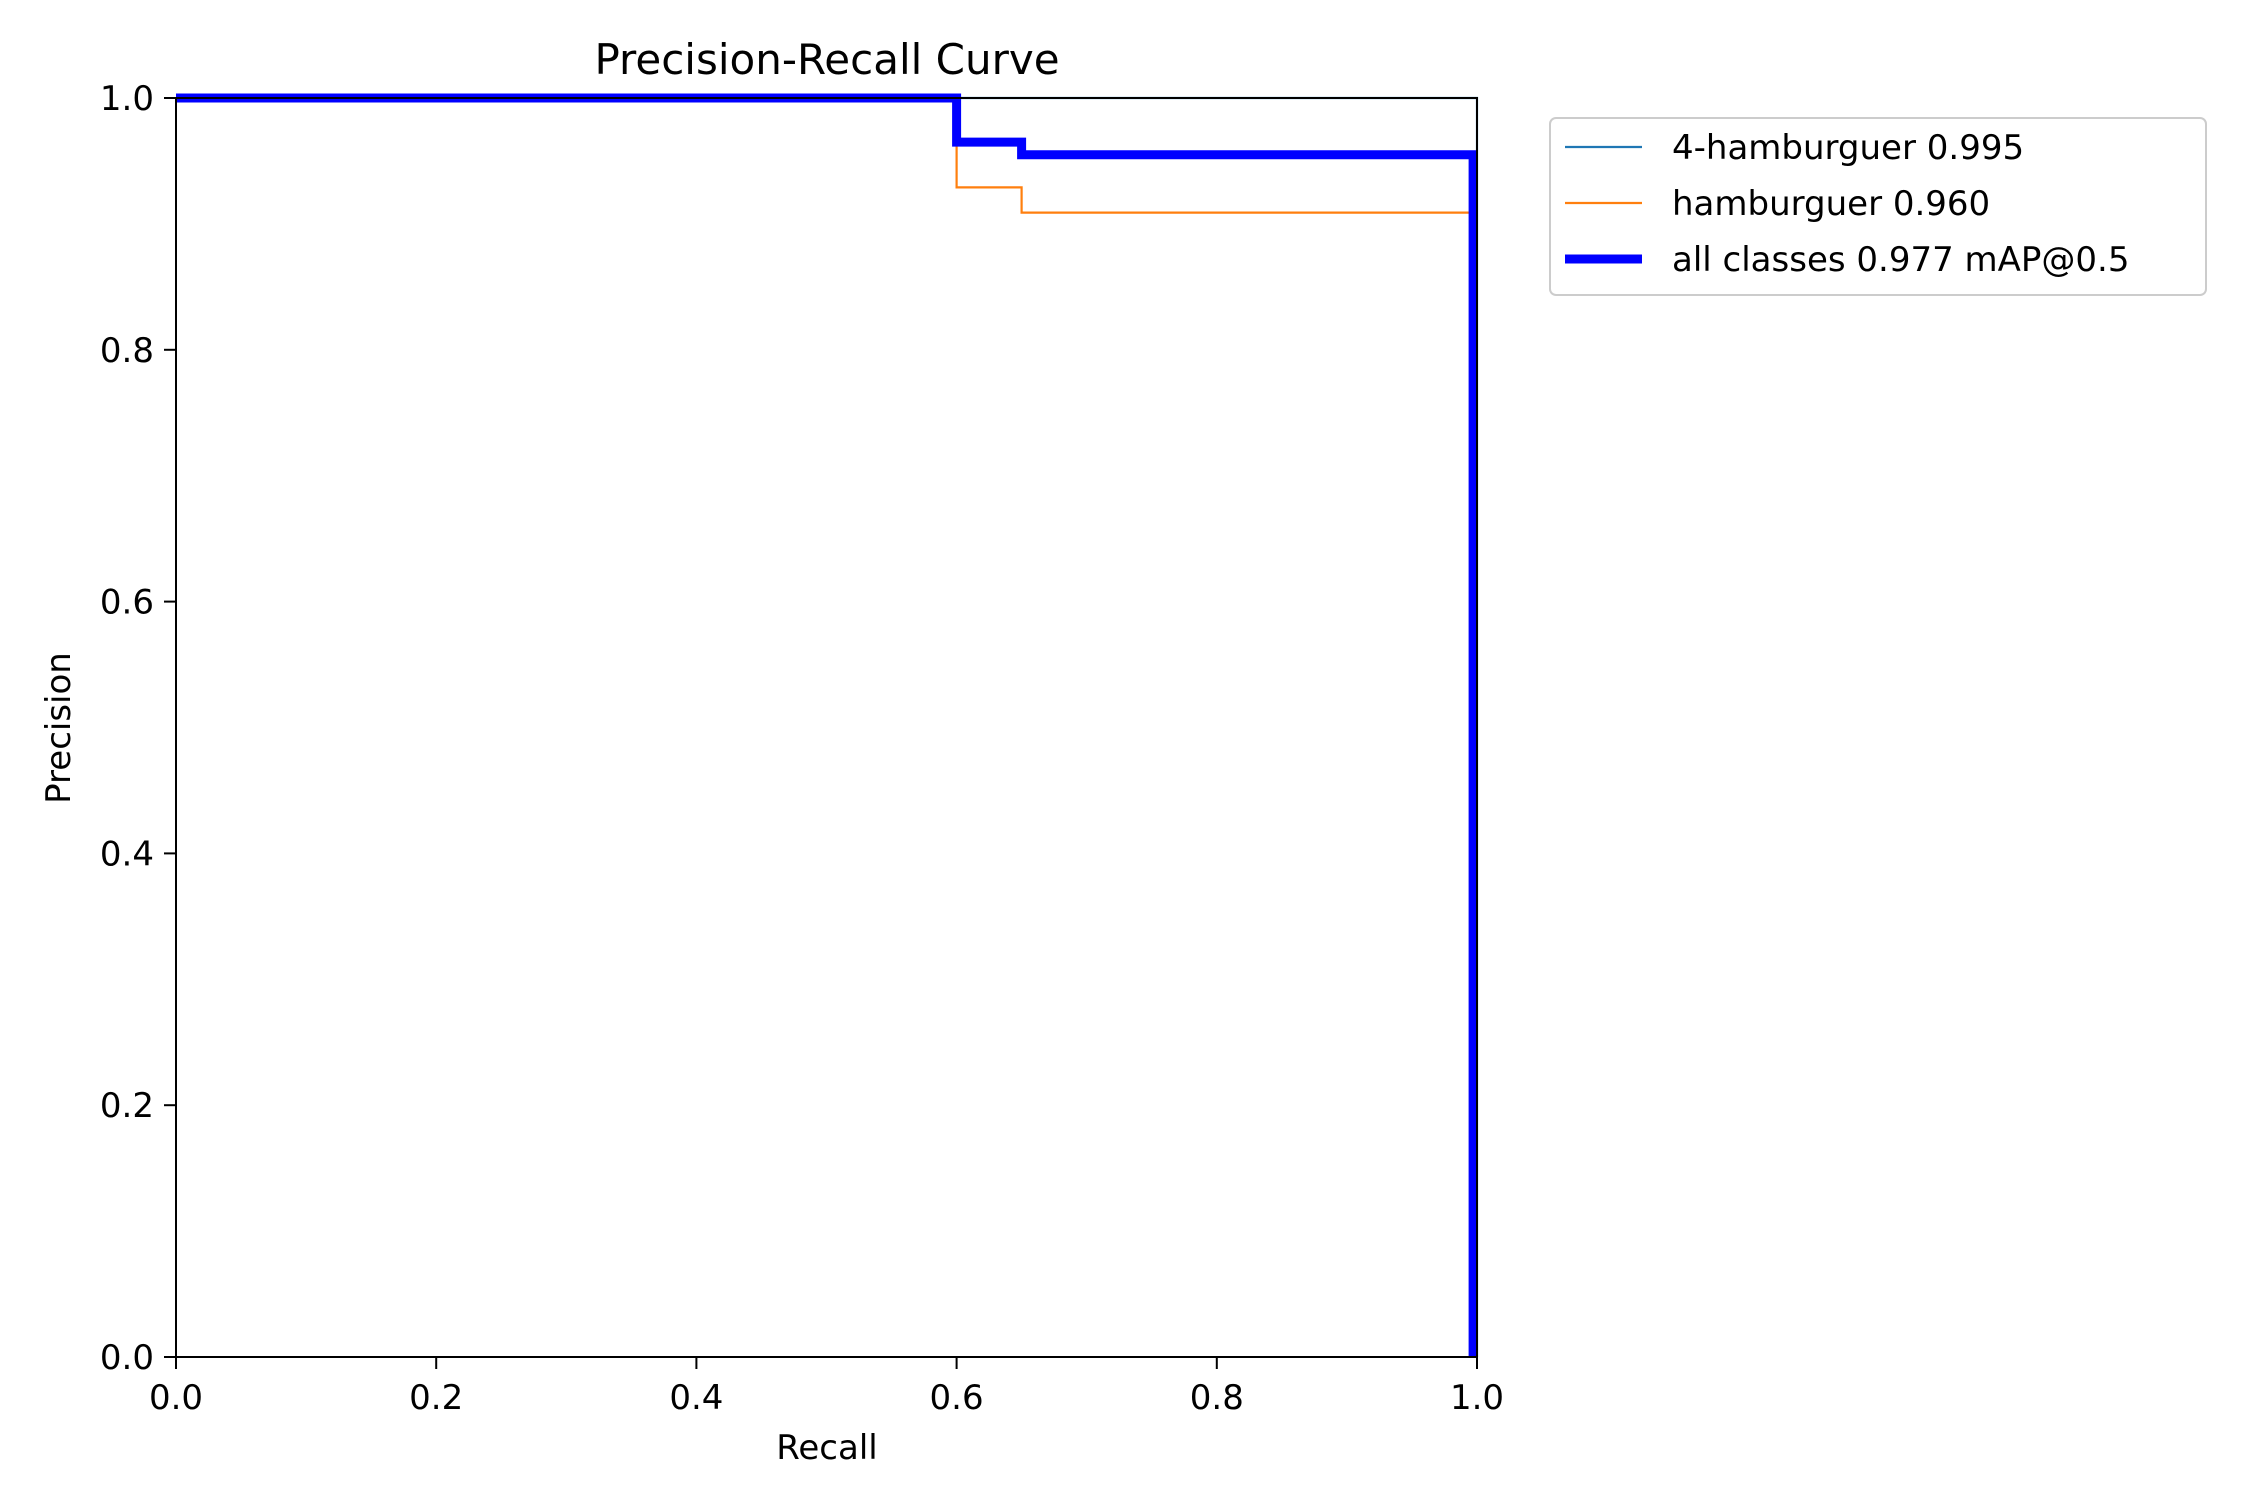 Image resolution: width=2250 pixels, height=1500 pixels. I want to click on x-tick-label: 0.2, so click(436, 1398).